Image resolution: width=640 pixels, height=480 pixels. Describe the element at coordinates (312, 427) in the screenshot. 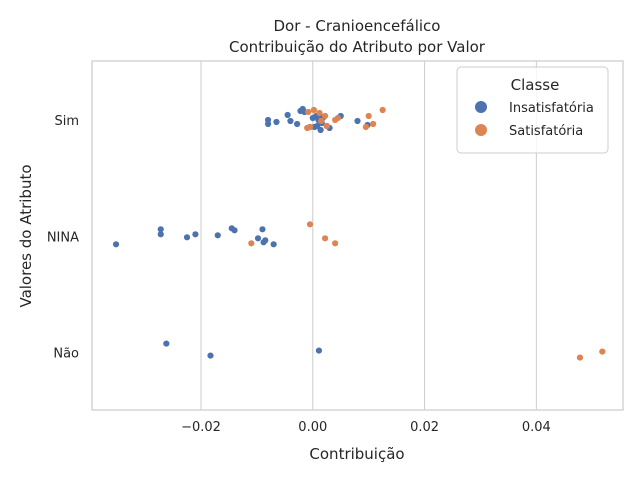

I see `x-tick-label: 0.00` at that location.